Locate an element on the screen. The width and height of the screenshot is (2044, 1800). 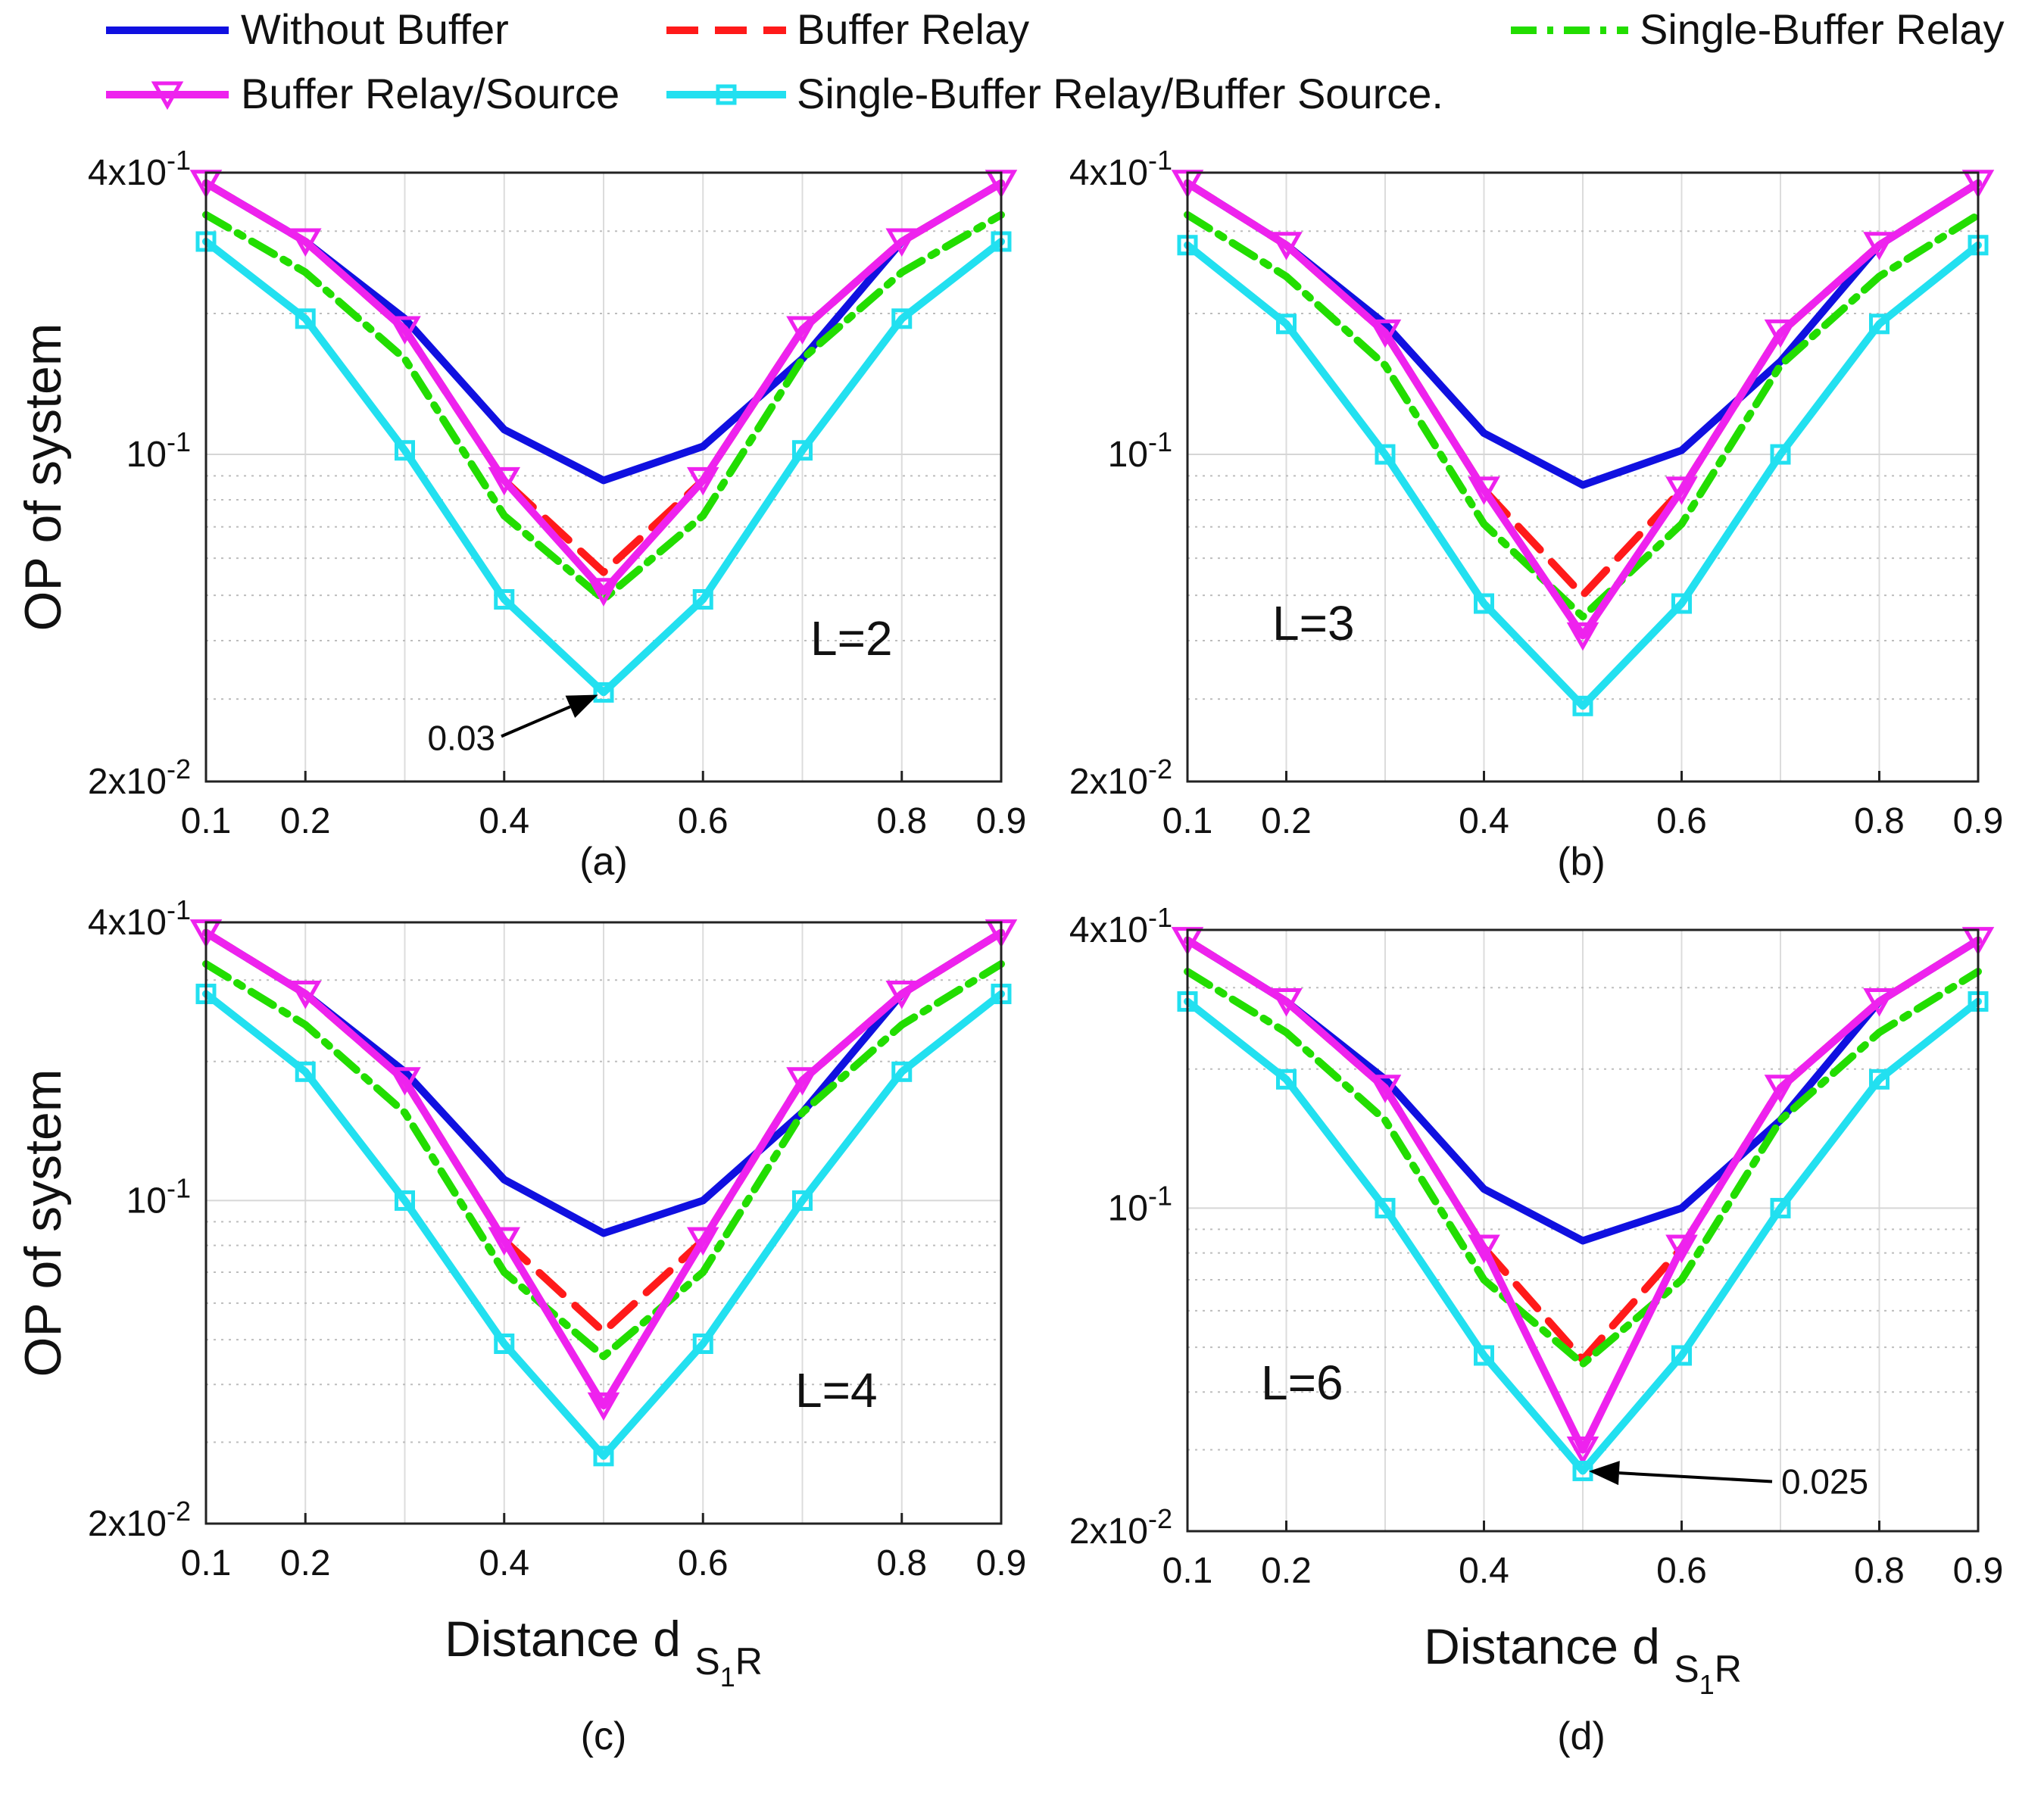
arrow-head is located at coordinates (1604, 1473).